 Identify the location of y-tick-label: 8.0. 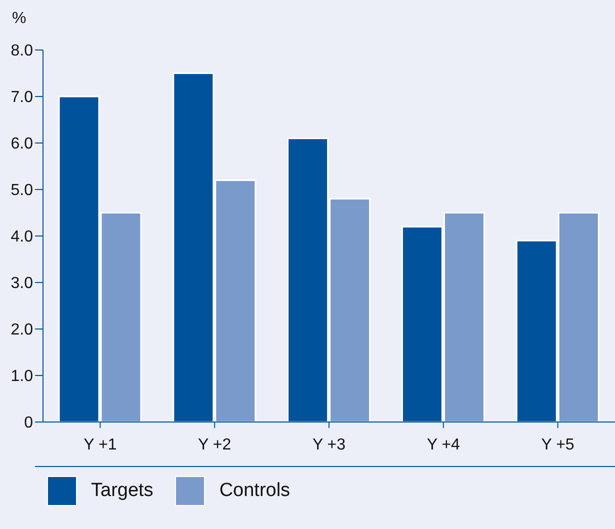
(22, 51).